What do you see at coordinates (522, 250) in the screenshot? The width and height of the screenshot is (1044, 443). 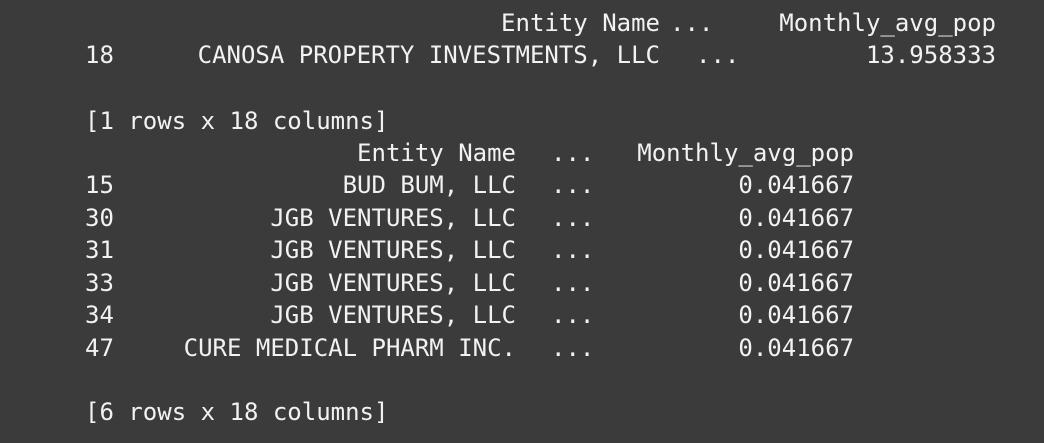 I see `table-row: 31 JGB VENTURES, LLC ... 0.041667` at bounding box center [522, 250].